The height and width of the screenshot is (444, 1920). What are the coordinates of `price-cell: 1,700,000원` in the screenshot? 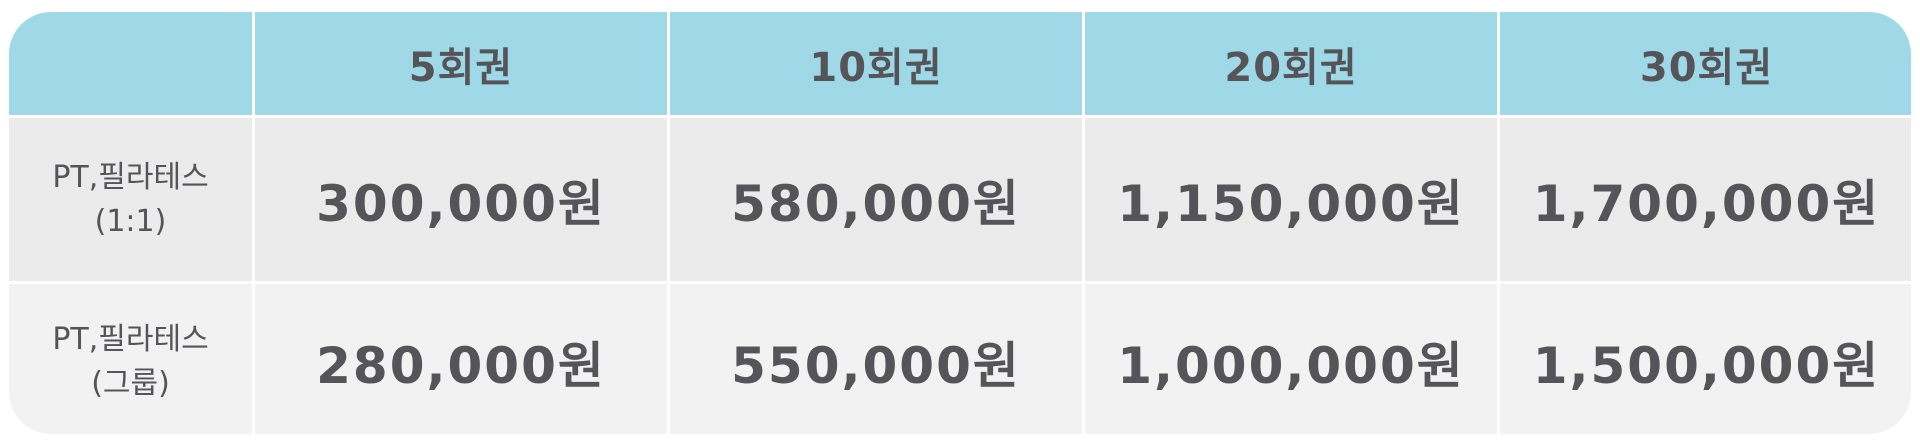 It's located at (1705, 199).